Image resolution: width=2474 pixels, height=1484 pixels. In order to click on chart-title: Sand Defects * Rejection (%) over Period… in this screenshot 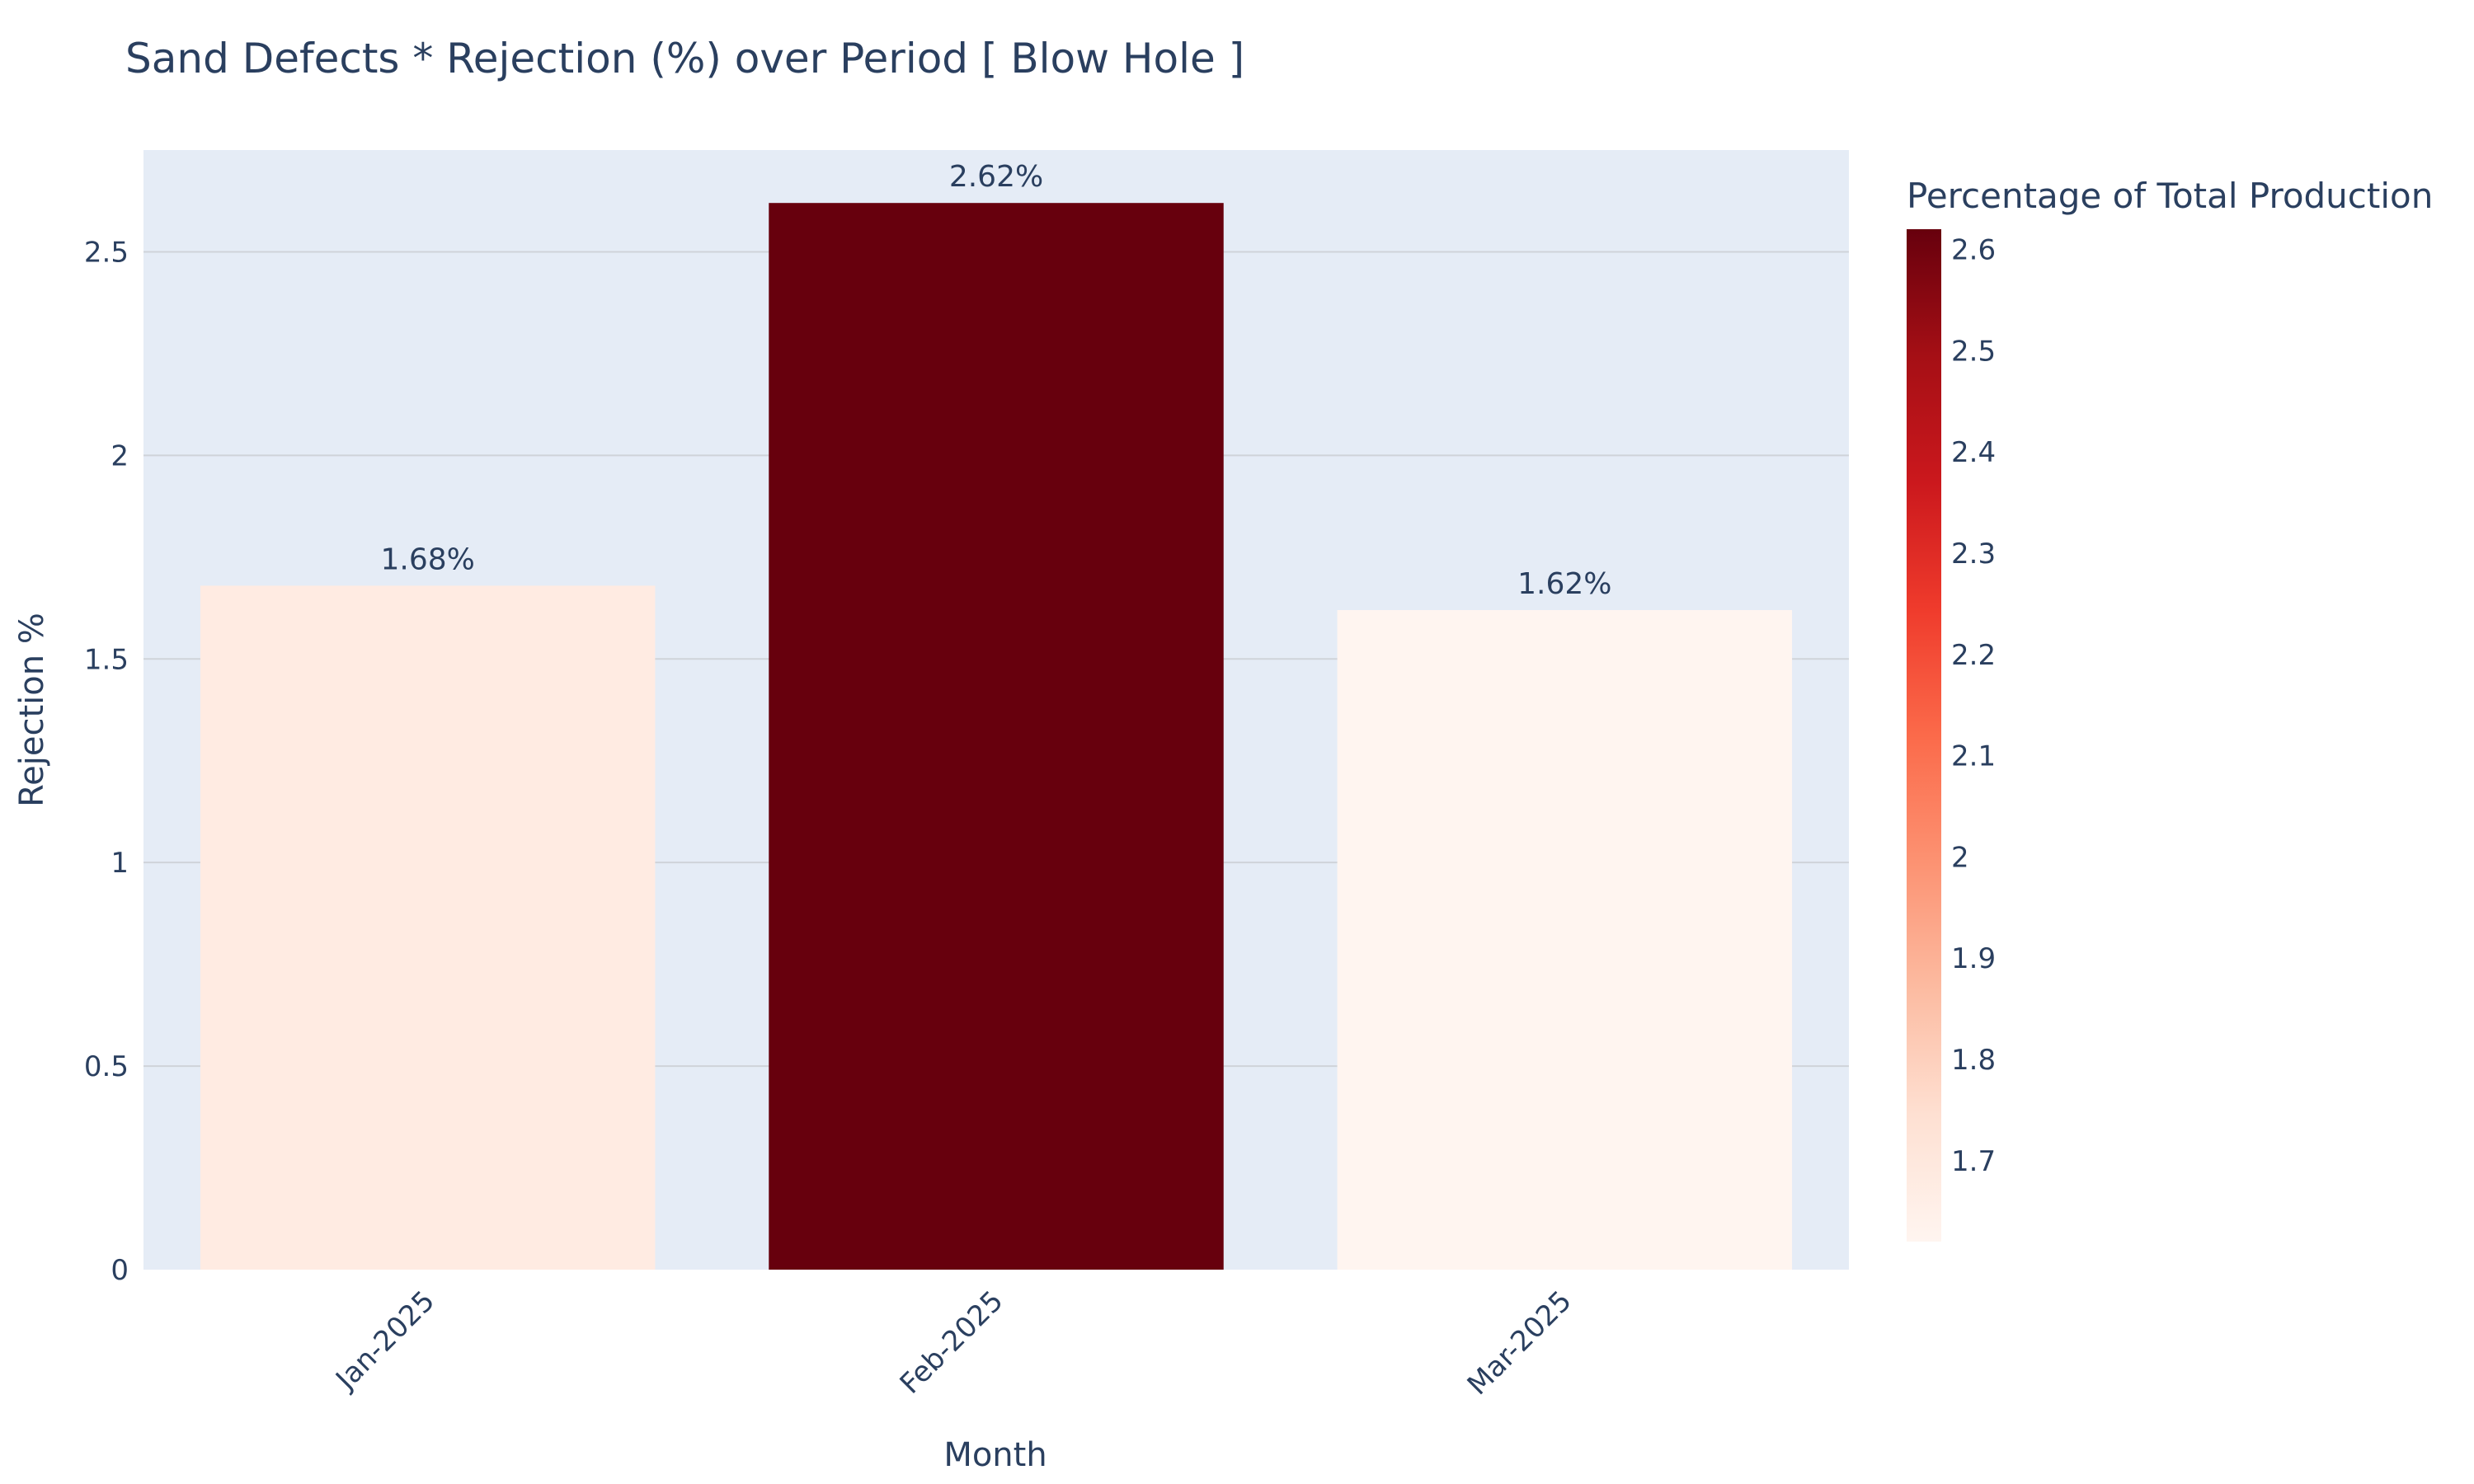, I will do `click(684, 58)`.